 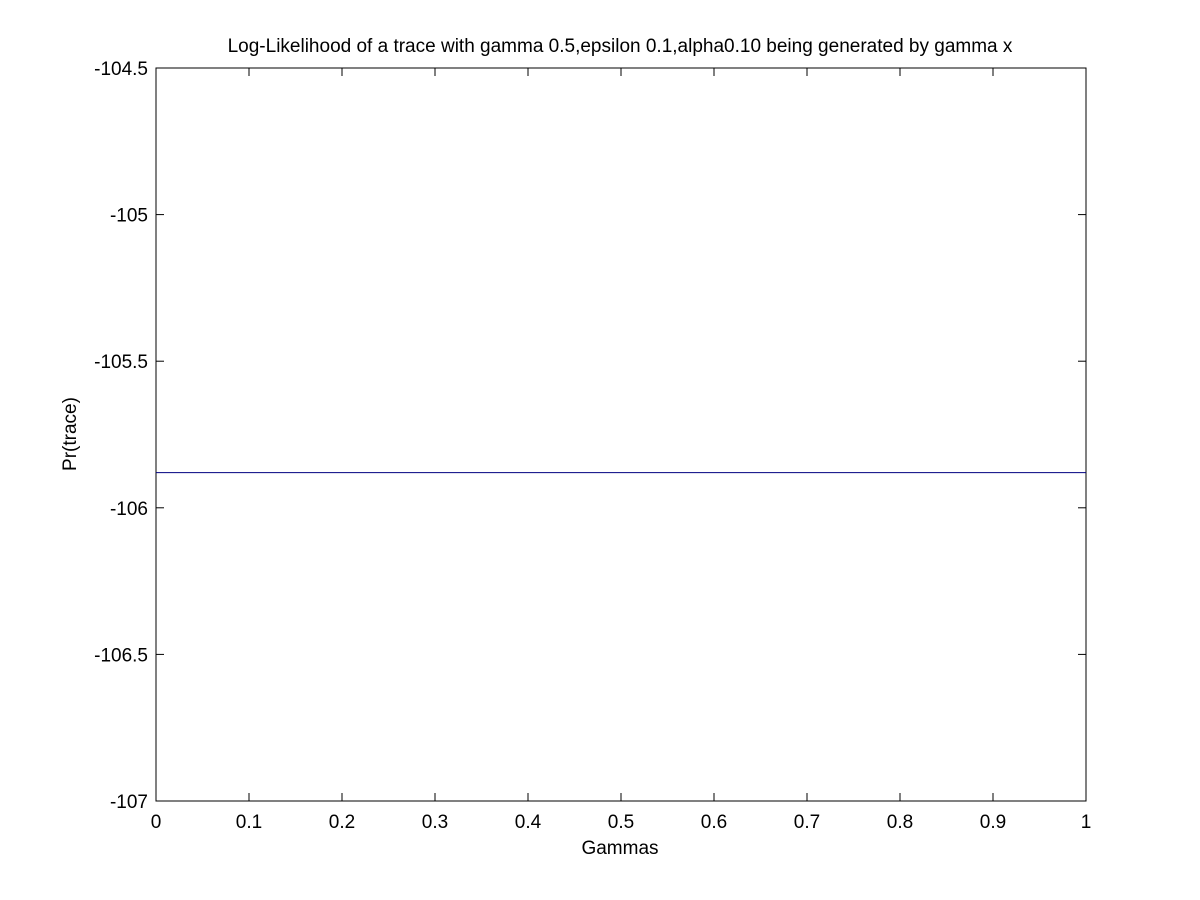 I want to click on x-tick-label: 0.9, so click(x=993, y=822).